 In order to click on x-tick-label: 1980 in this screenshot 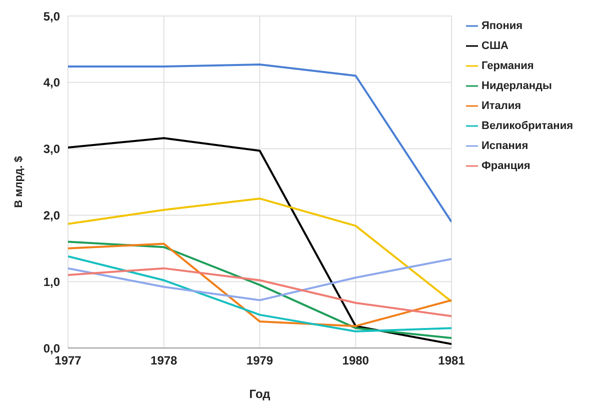, I will do `click(356, 361)`.